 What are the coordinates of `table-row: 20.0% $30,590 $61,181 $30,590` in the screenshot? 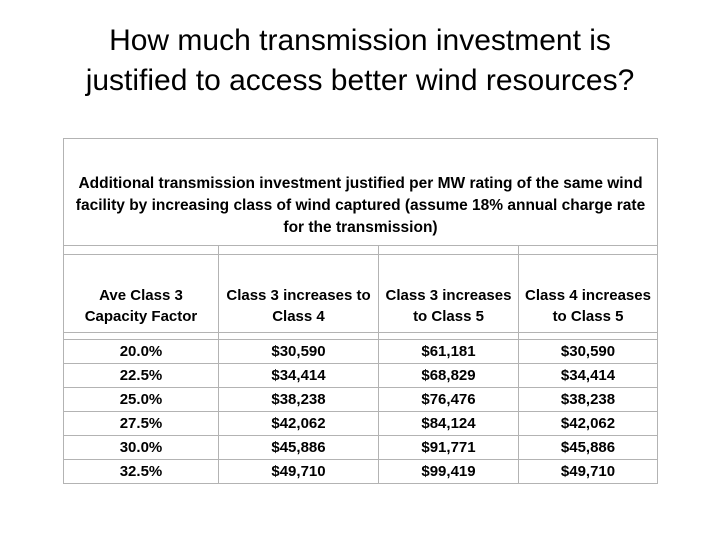 It's located at (361, 351).